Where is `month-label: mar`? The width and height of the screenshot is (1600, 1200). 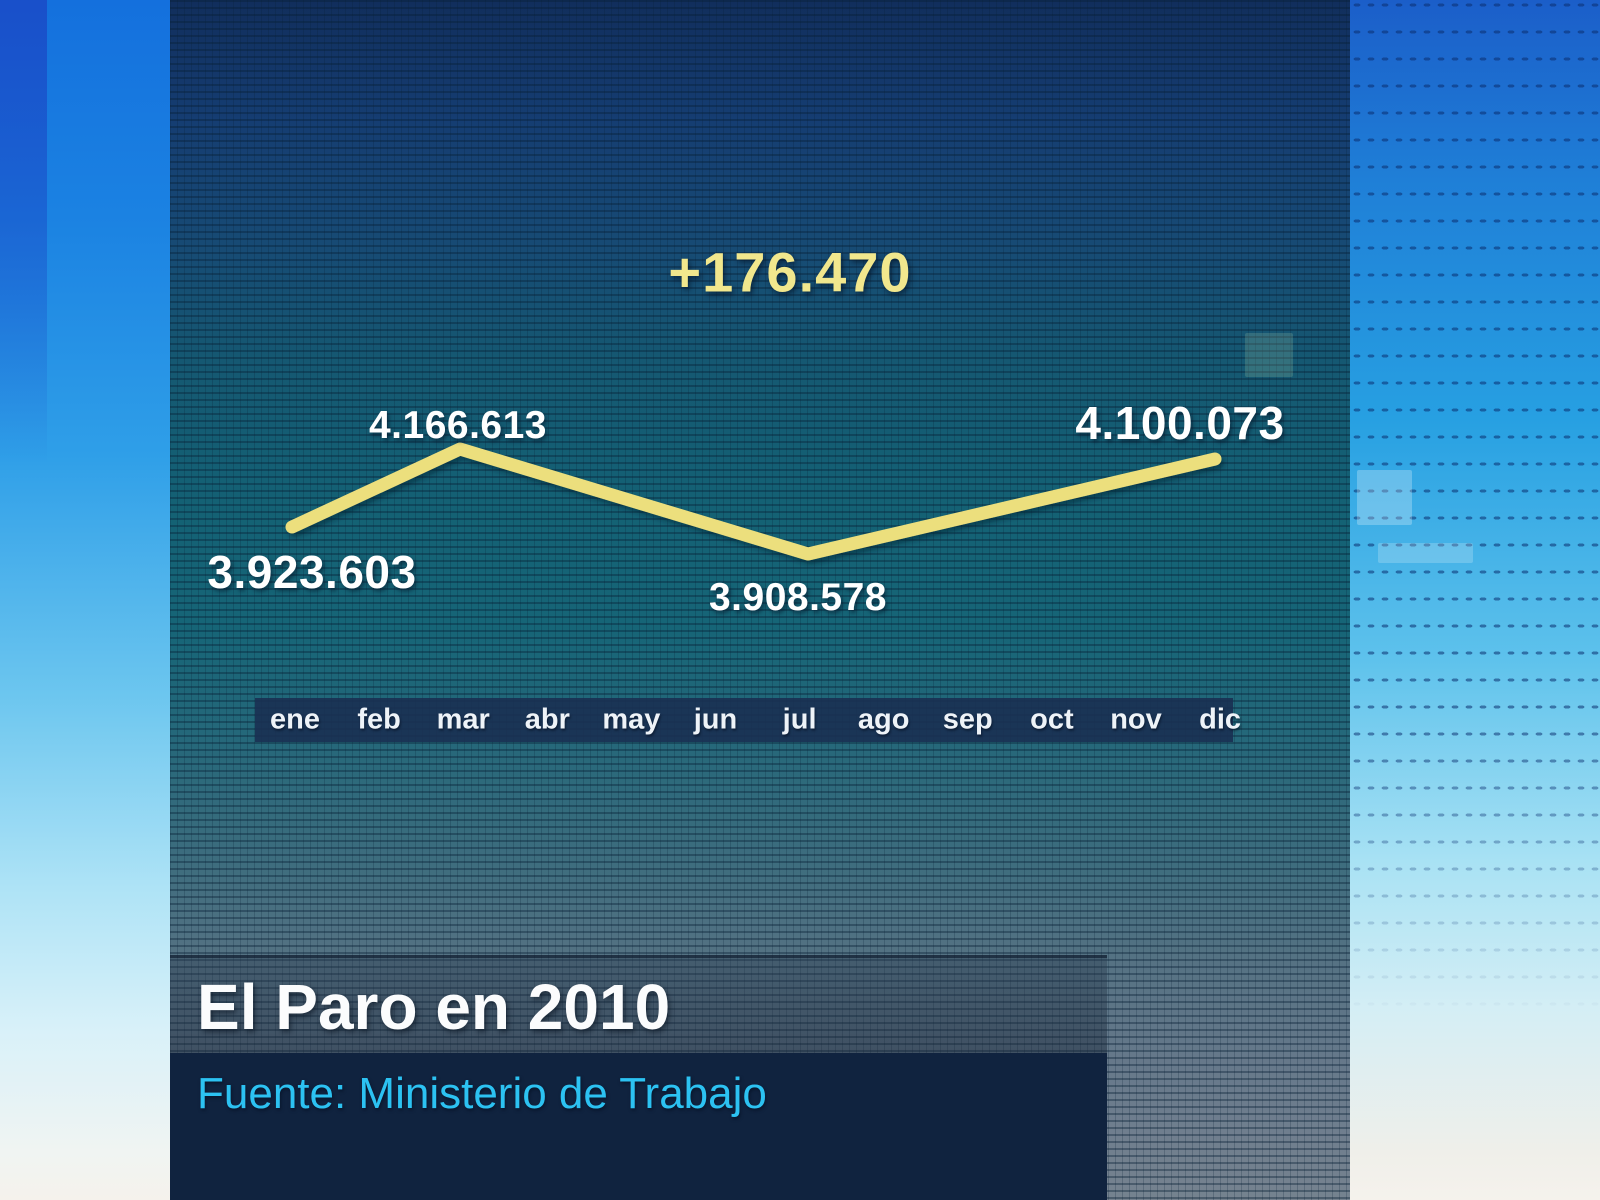
month-label: mar is located at coordinates (463, 719).